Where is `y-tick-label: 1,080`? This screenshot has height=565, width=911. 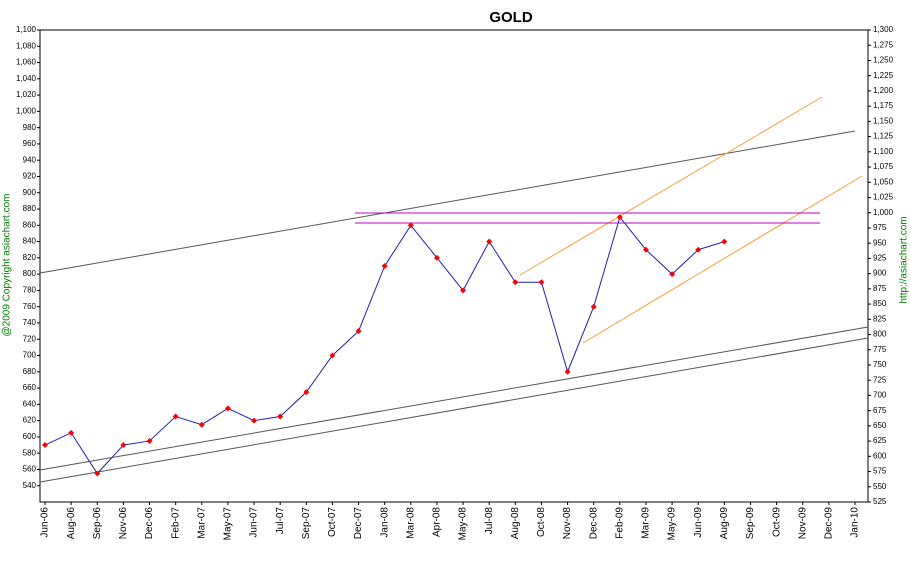
y-tick-label: 1,080 is located at coordinates (26, 45).